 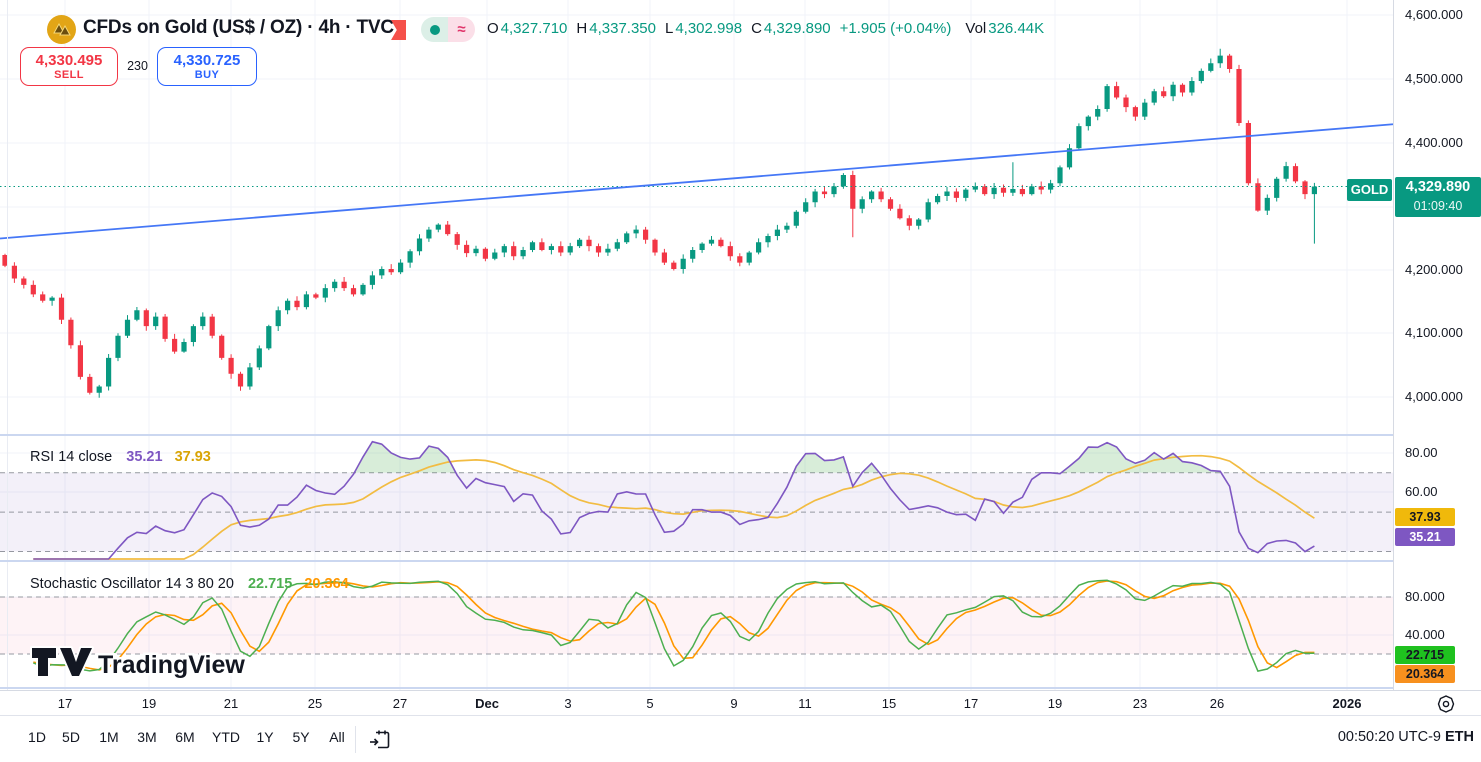 I want to click on rsi-title-row: RSI 14 close 35.21 37.93, so click(x=124, y=457).